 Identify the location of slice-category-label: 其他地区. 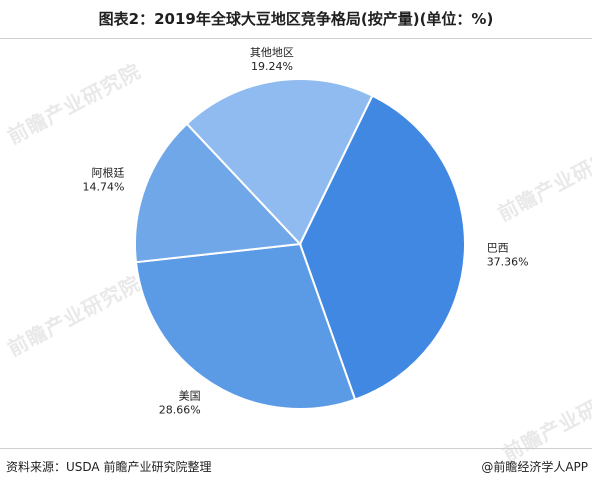
(272, 52).